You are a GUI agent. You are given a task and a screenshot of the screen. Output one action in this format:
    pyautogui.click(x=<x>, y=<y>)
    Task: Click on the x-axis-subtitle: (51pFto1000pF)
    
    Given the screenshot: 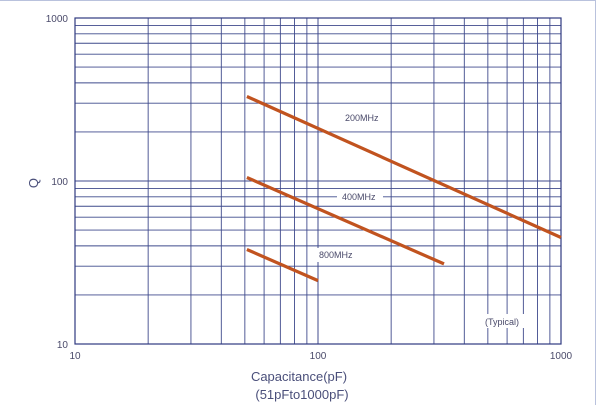 What is the action you would take?
    pyautogui.click(x=301, y=394)
    